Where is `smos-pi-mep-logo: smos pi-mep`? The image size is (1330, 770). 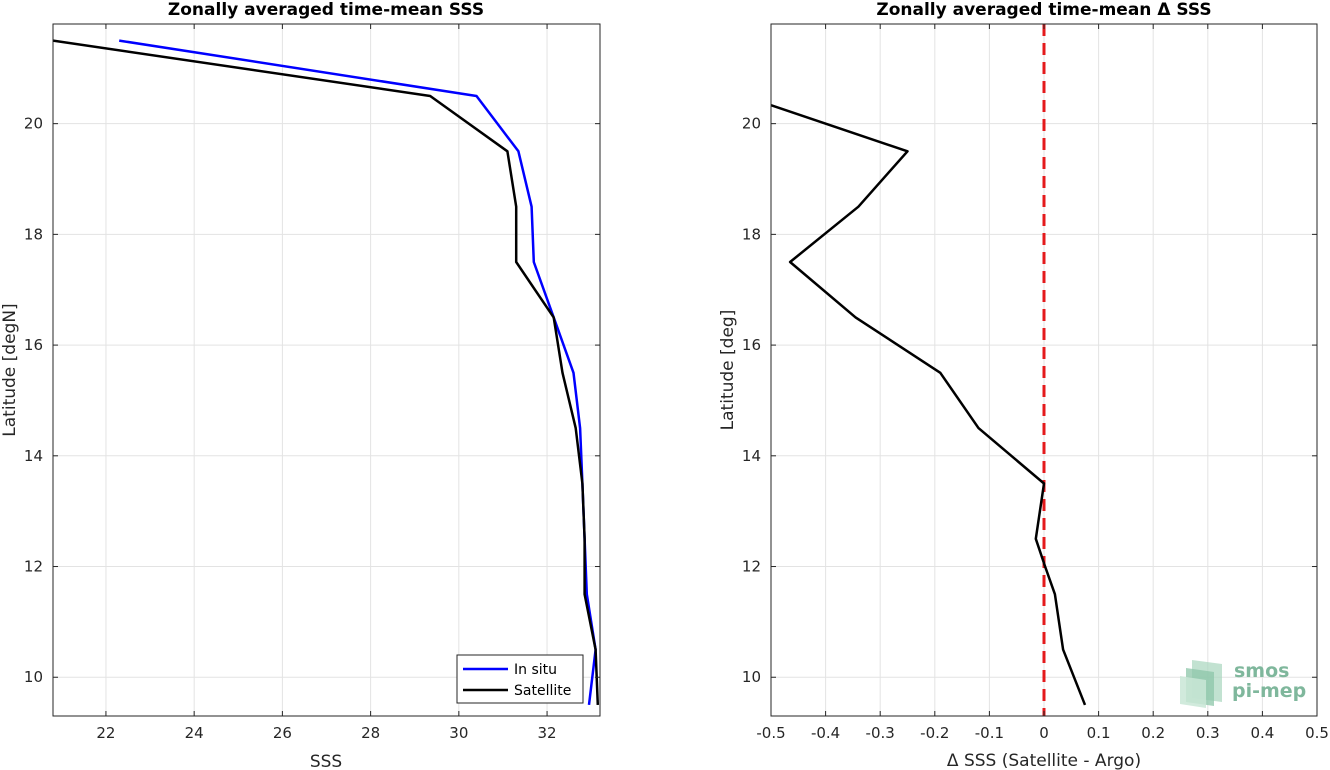
smos-pi-mep-logo: smos pi-mep is located at coordinates (1243, 684).